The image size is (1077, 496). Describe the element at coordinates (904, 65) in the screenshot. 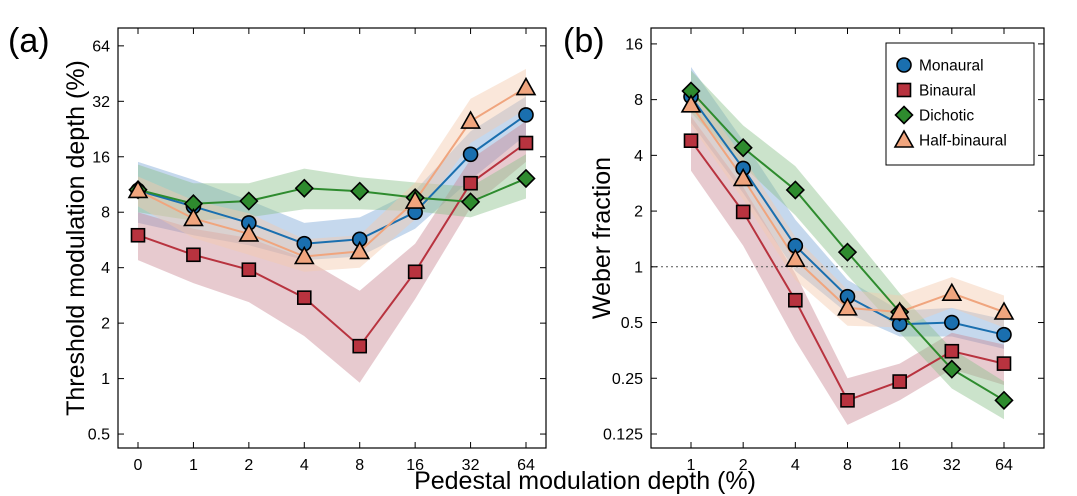

I see `legend-marker-monaural` at that location.